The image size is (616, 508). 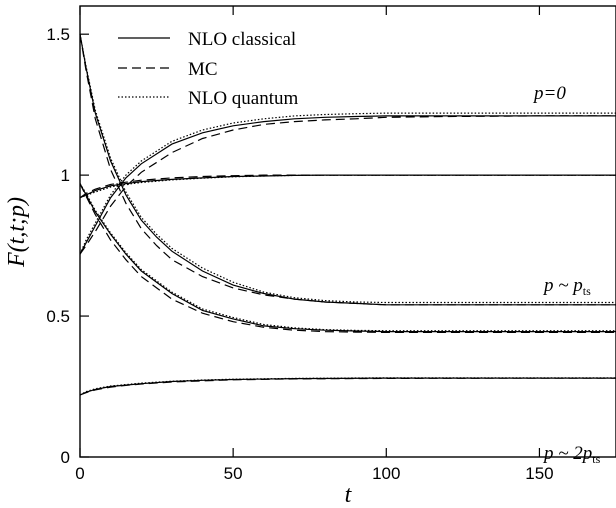 What do you see at coordinates (349, 495) in the screenshot?
I see `x-axis-label: t` at bounding box center [349, 495].